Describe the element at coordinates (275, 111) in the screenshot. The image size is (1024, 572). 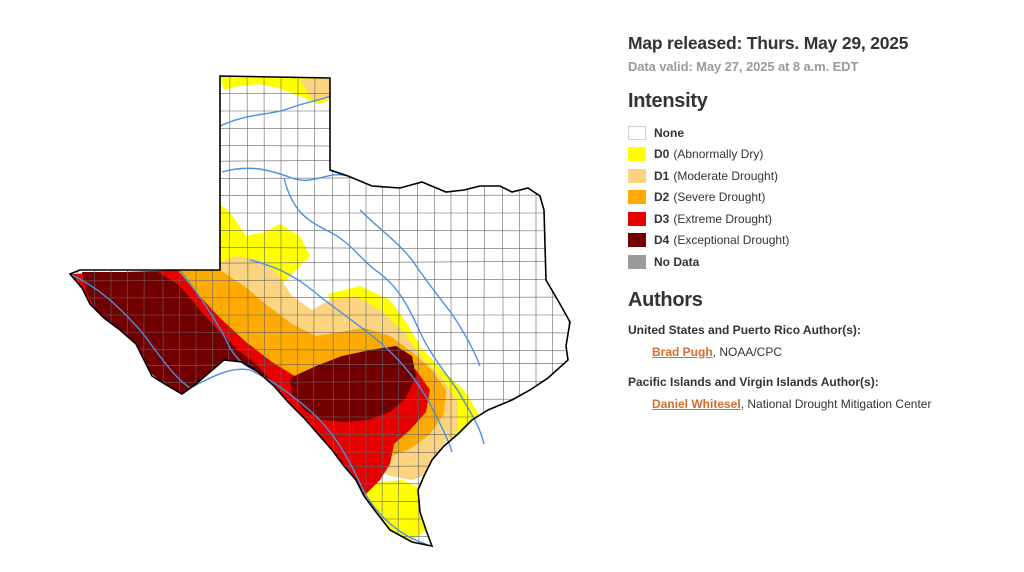
I see `river-canadian` at that location.